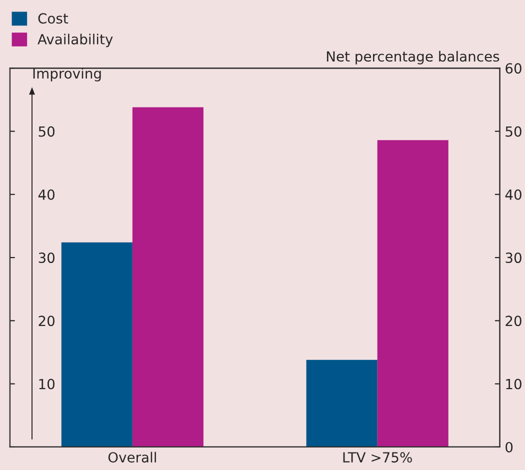  Describe the element at coordinates (47, 384) in the screenshot. I see `y-tick-label: 10` at that location.